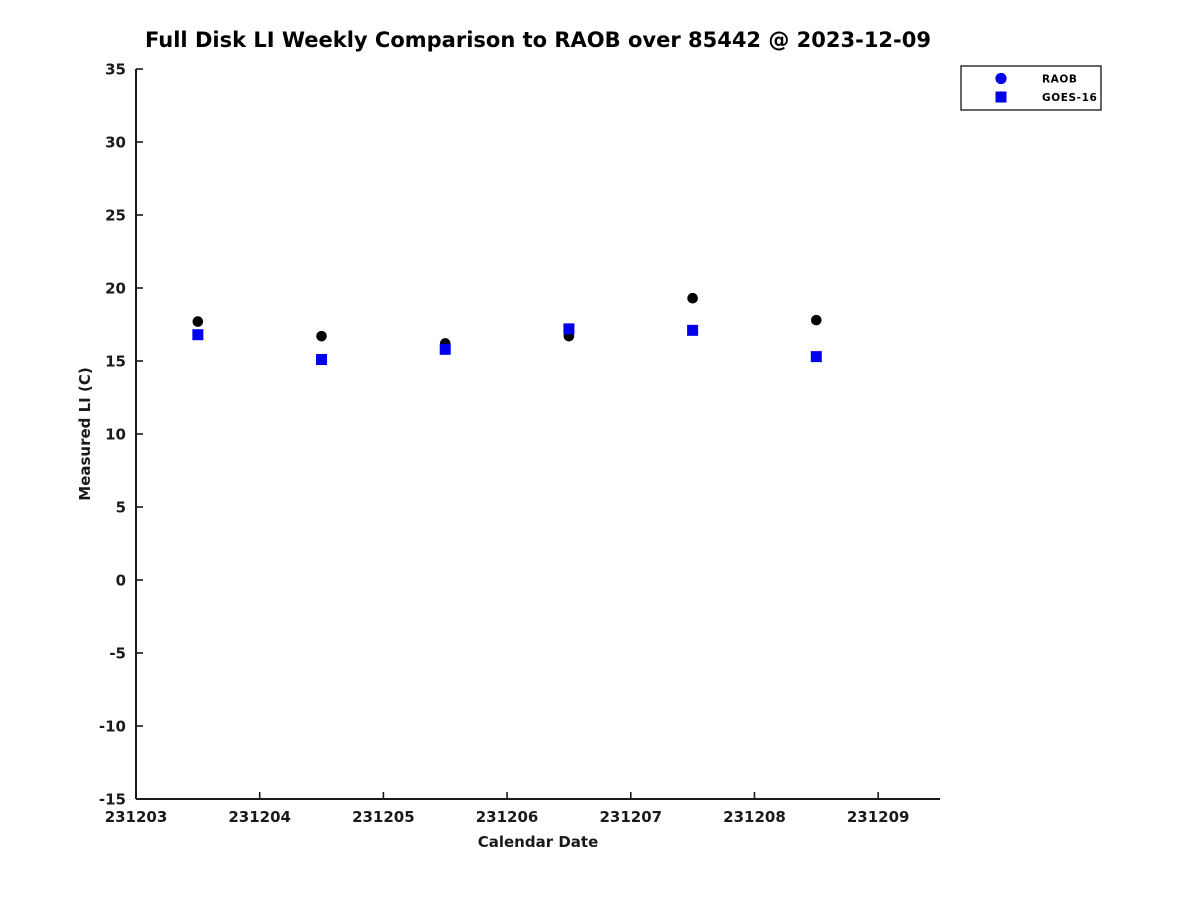  I want to click on x-tick-label: 231204, so click(259, 817).